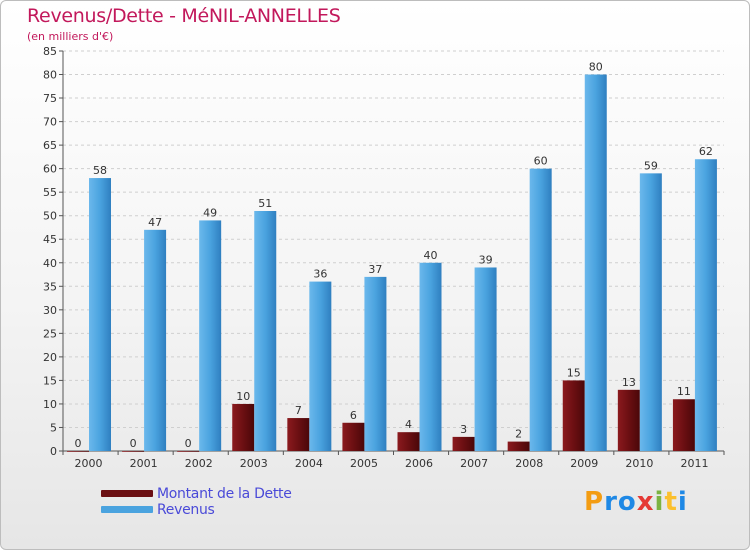 This screenshot has width=750, height=550. Describe the element at coordinates (684, 391) in the screenshot. I see `data-label-dette: 11` at that location.